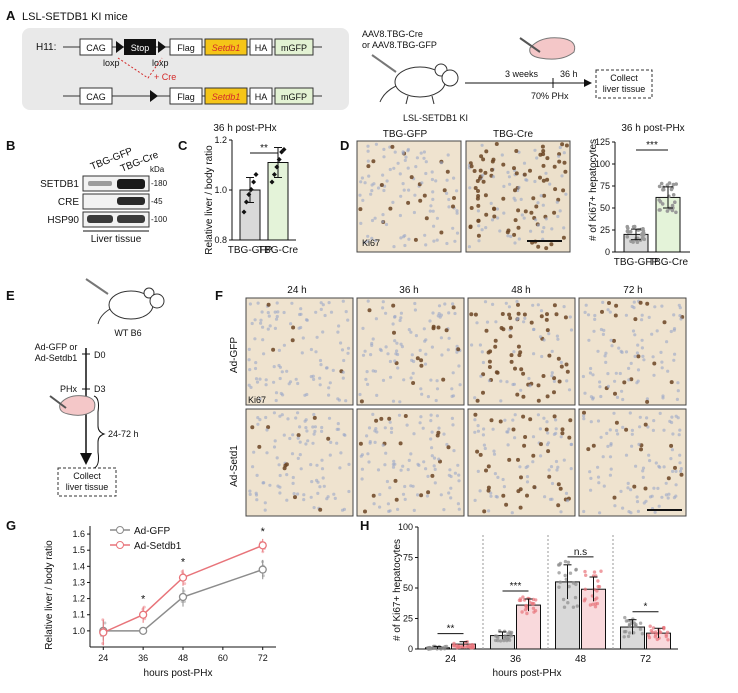 This screenshot has width=738, height=693. Describe the element at coordinates (186, 48) in the screenshot. I see `flag-element: Flag` at that location.